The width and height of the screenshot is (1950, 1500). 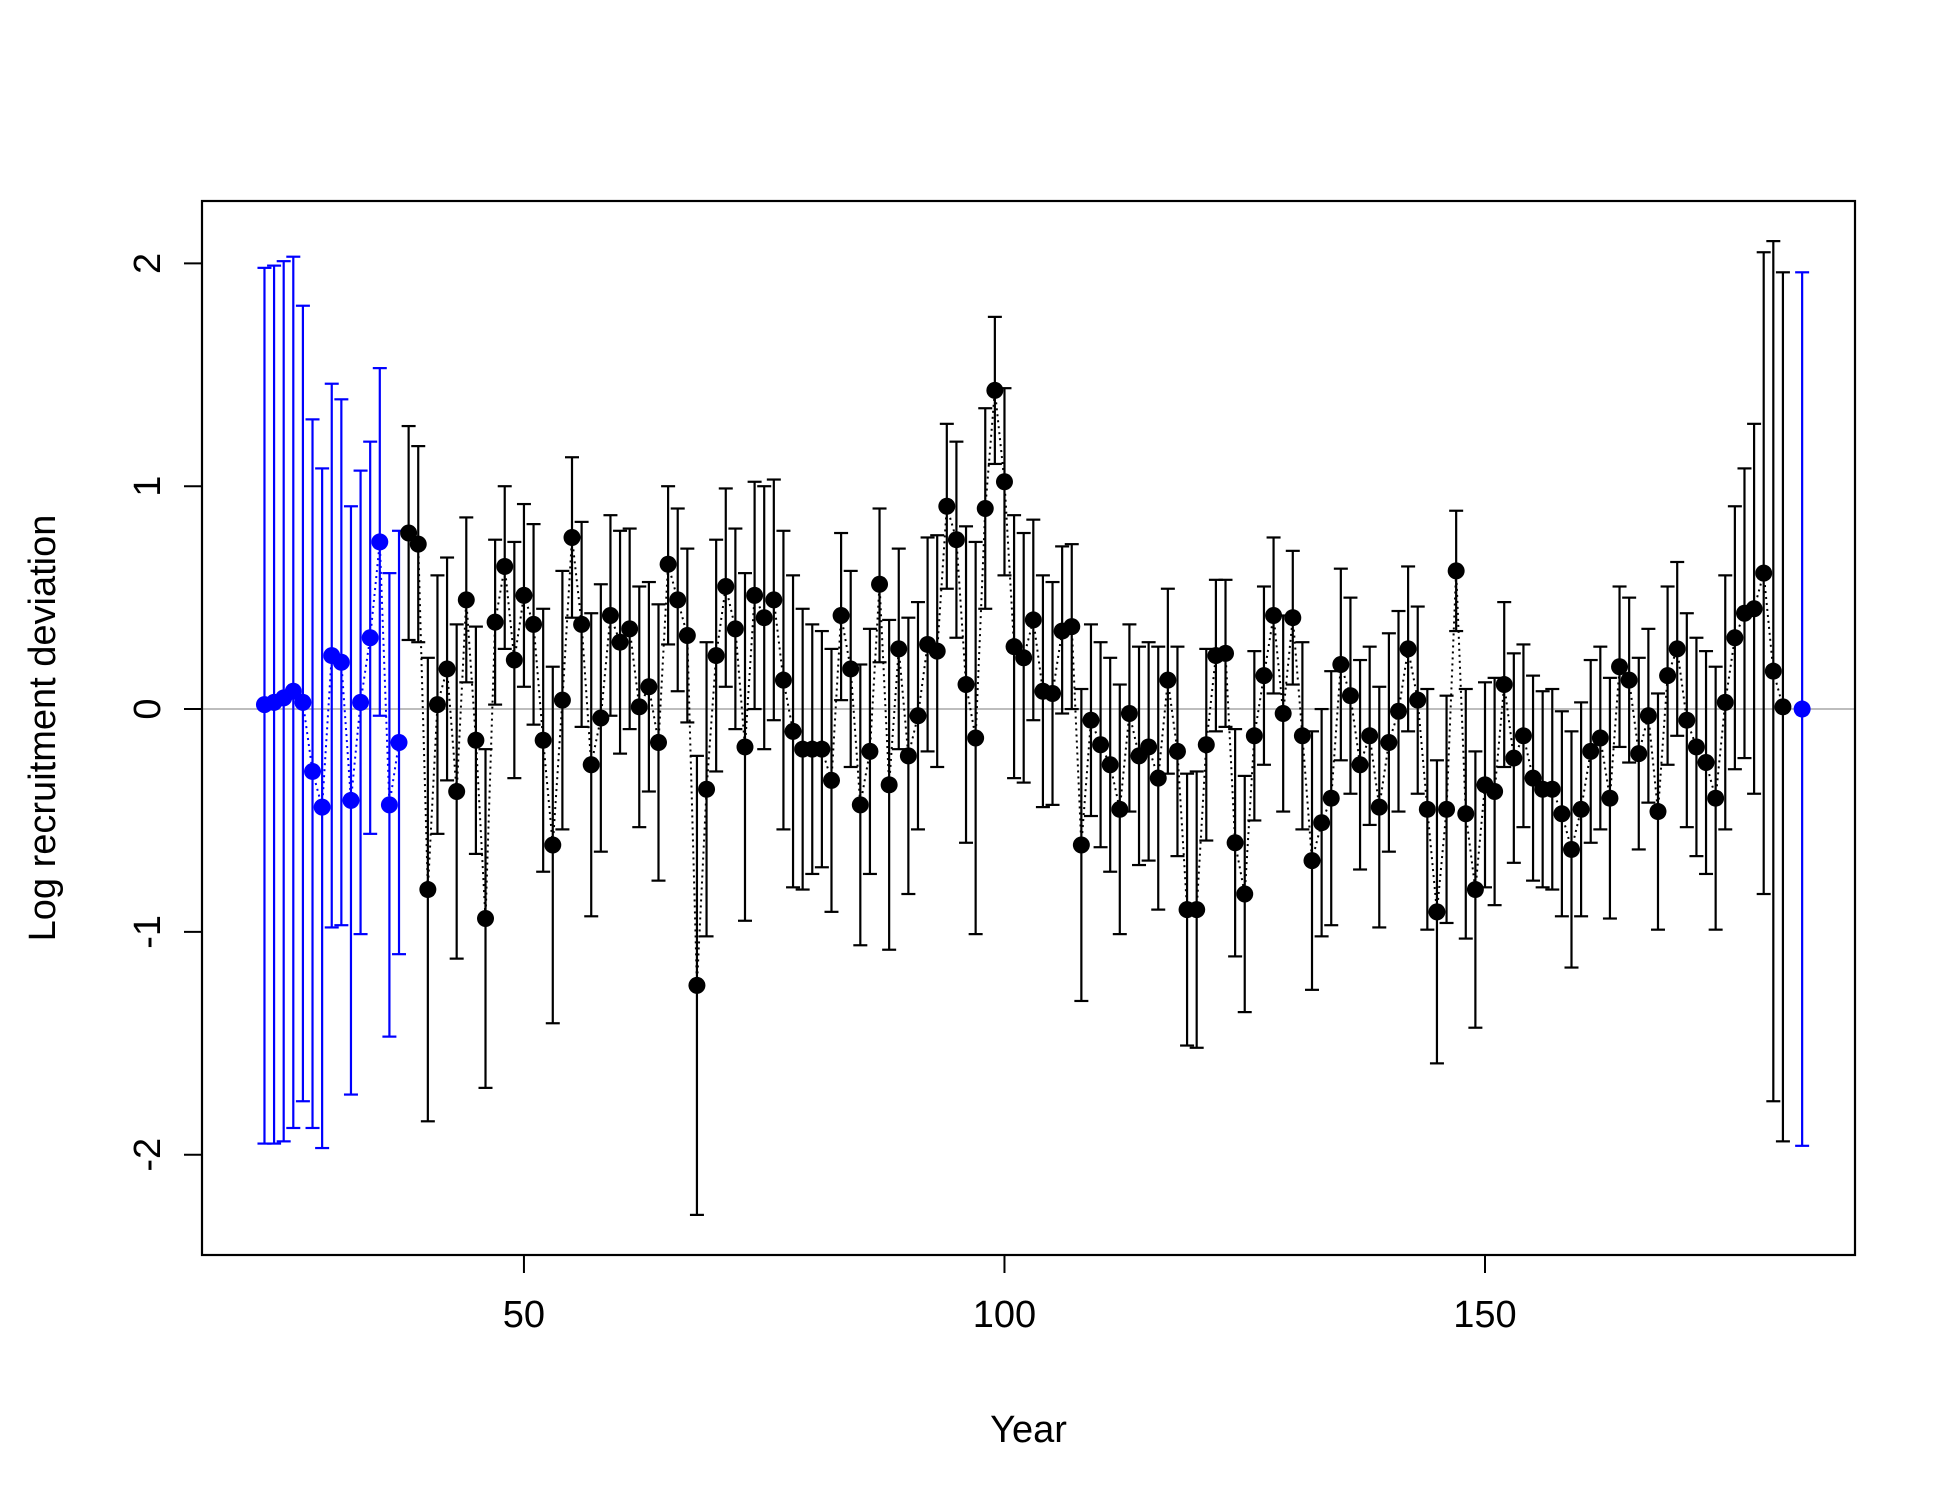 I want to click on y-tick-label: -1, so click(x=148, y=932).